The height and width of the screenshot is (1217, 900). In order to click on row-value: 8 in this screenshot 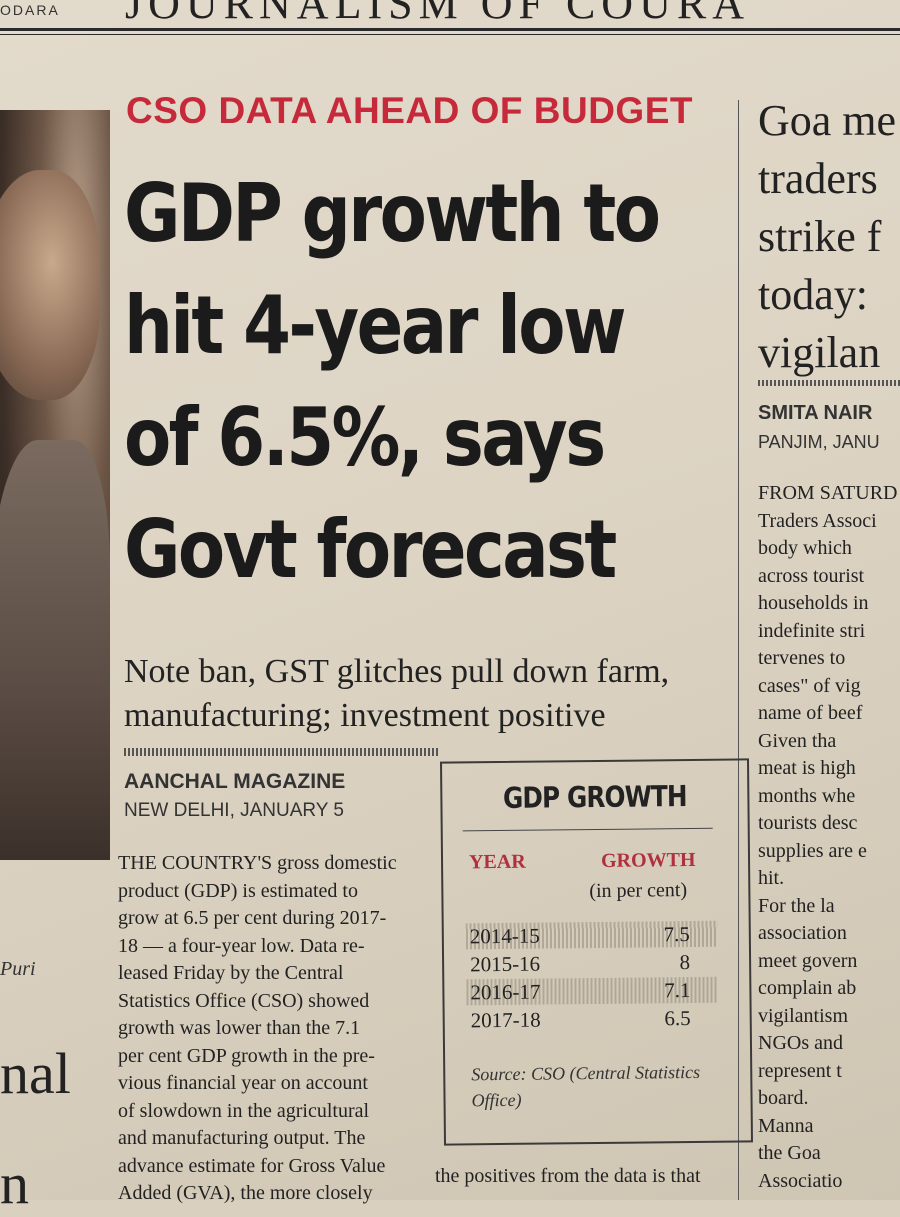, I will do `click(685, 962)`.